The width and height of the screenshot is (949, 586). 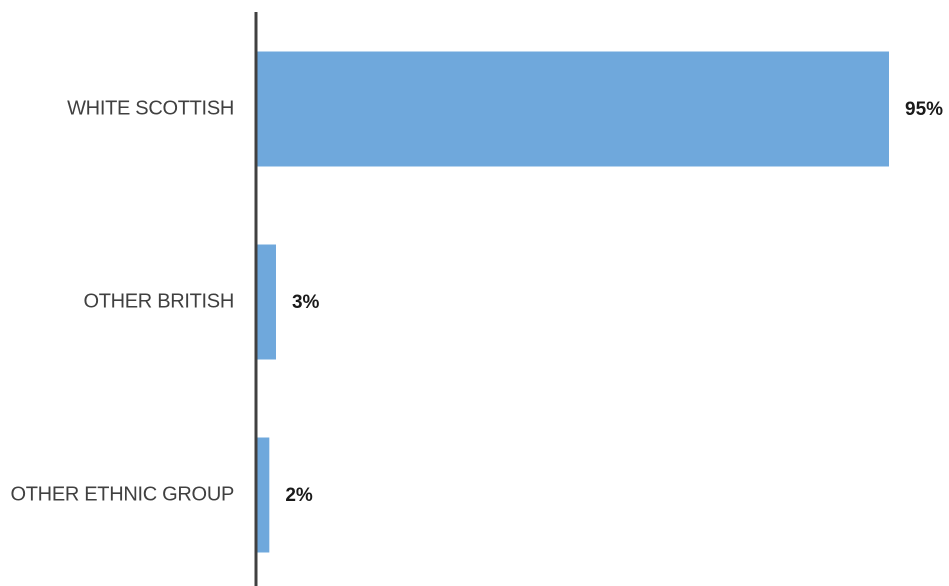 I want to click on value-label-0: 95%, so click(x=924, y=109).